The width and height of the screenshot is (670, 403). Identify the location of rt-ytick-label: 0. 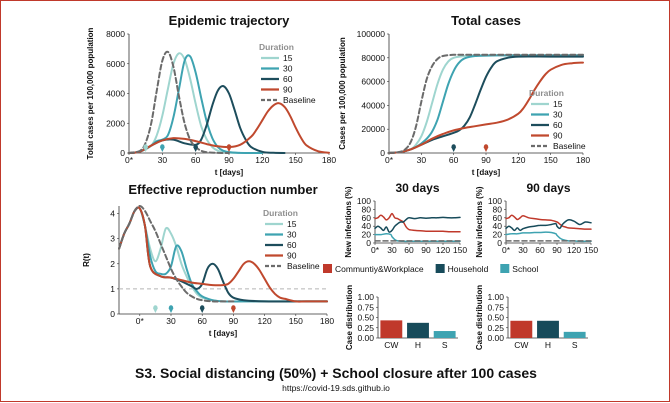
(112, 314).